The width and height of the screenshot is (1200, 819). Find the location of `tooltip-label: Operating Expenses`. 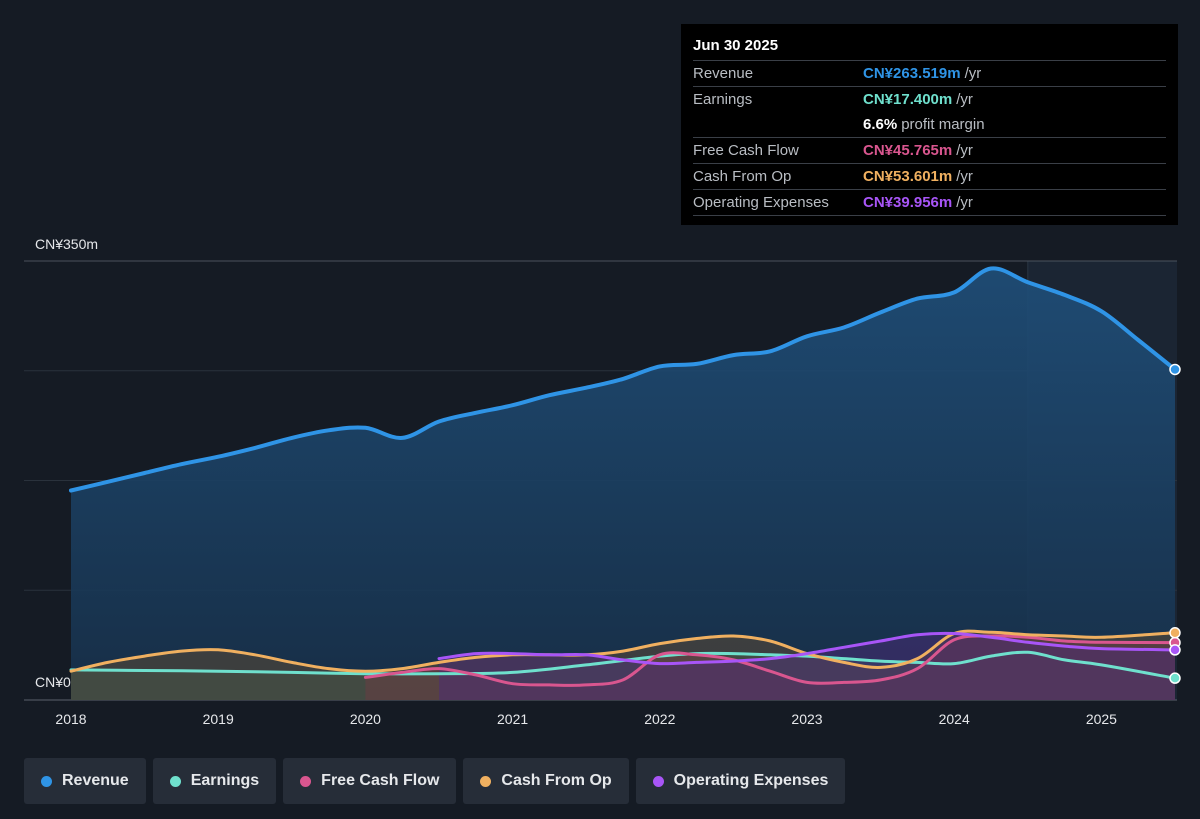

tooltip-label: Operating Expenses is located at coordinates (761, 202).